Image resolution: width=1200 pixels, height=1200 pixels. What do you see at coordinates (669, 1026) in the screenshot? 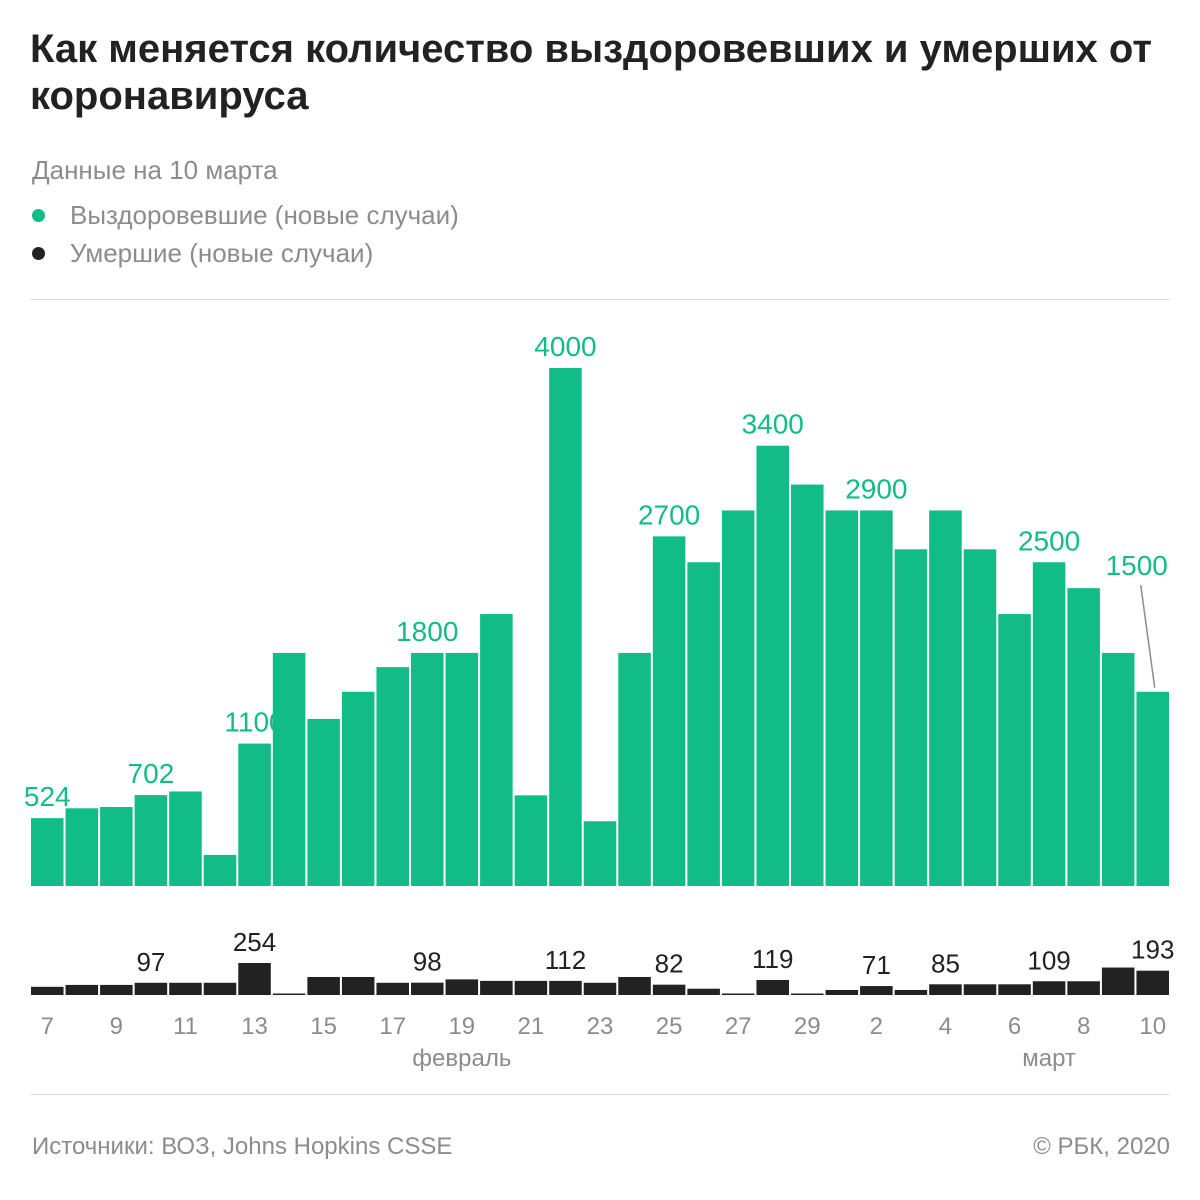
I see `x-tick-label: 25` at bounding box center [669, 1026].